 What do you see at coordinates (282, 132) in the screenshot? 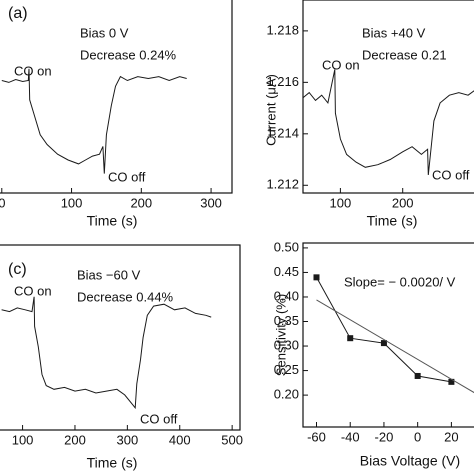
I see `y-tick-label: 1.214` at bounding box center [282, 132].